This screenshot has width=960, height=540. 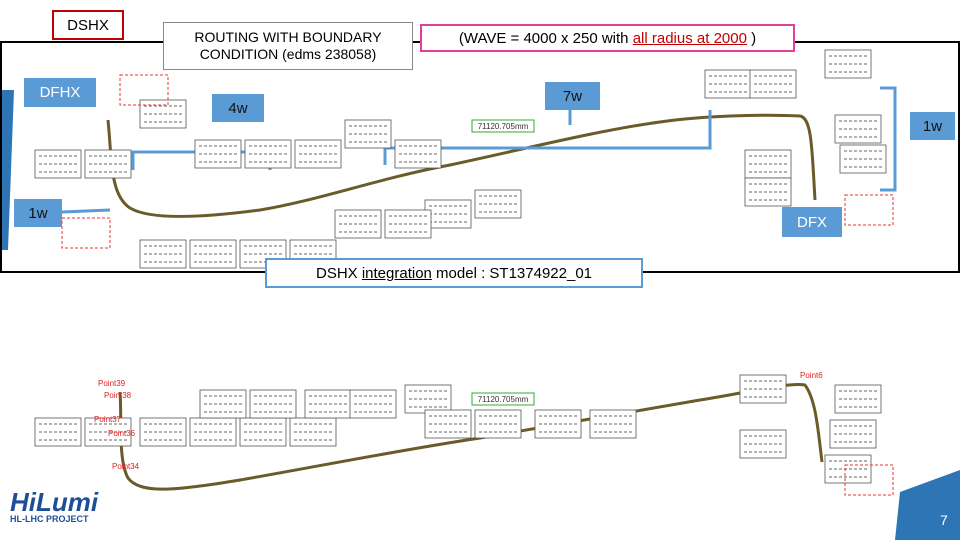 I want to click on logo: HiLumi HL-LHC PROJECT, so click(x=70, y=505).